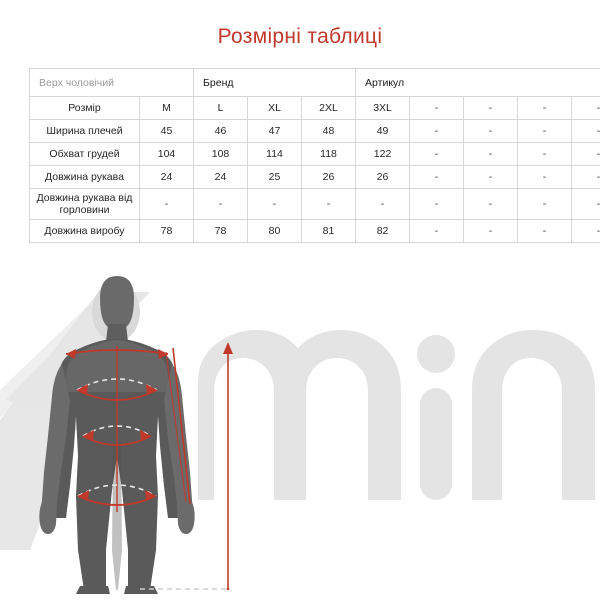  What do you see at coordinates (437, 204) in the screenshot?
I see `cell-r4-c5: -` at bounding box center [437, 204].